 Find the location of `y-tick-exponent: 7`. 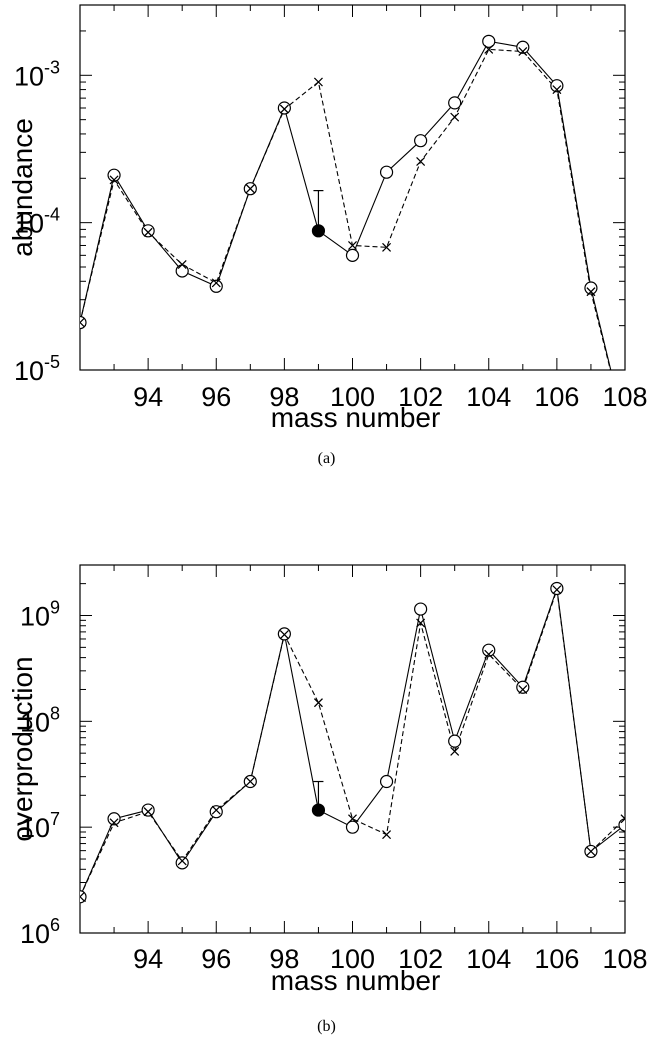

y-tick-exponent: 7 is located at coordinates (55, 819).